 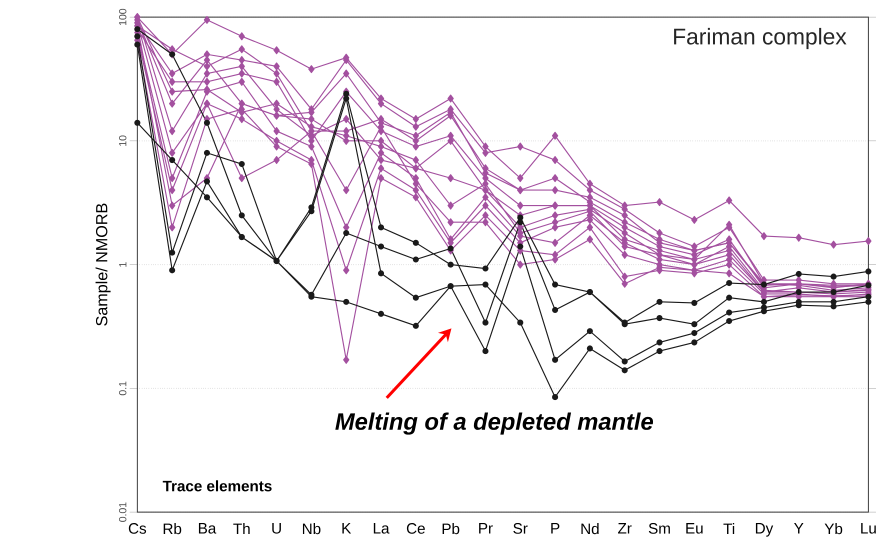 What do you see at coordinates (276, 528) in the screenshot?
I see `x-tick-label: U` at bounding box center [276, 528].